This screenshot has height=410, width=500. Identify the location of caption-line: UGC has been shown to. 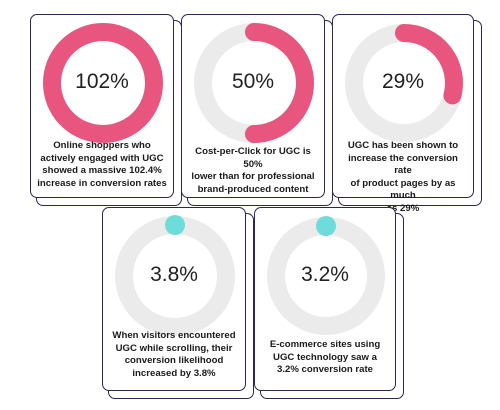
(403, 145).